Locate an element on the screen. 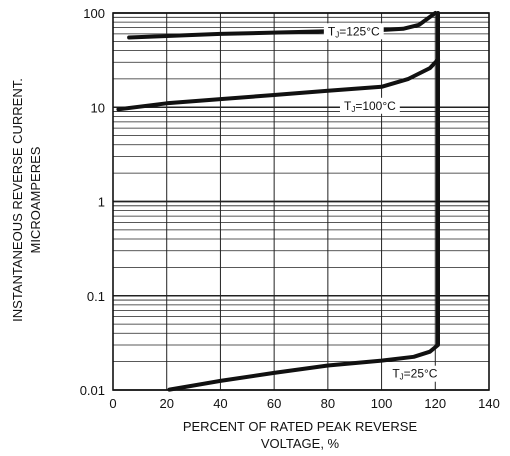  x-tick-label: 40 is located at coordinates (220, 403).